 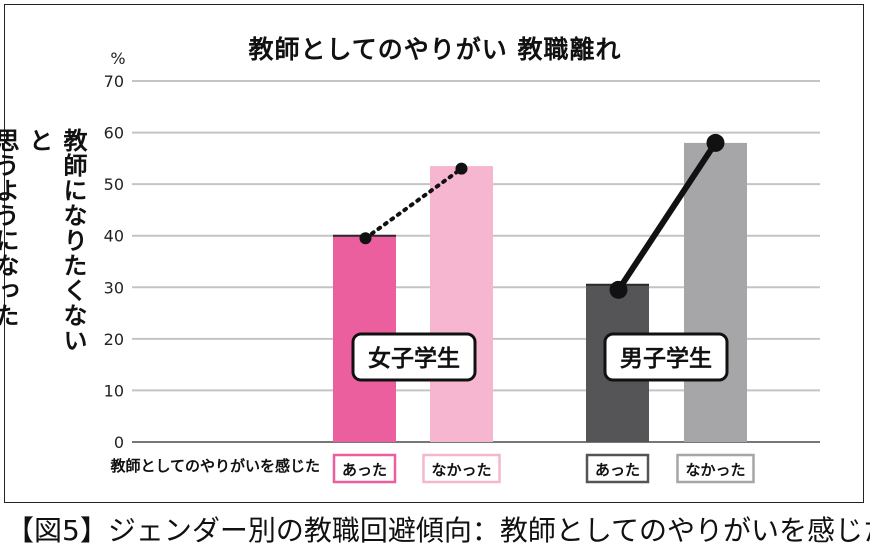 I want to click on x-category-labels: あった なかった あった なかった, so click(x=543, y=468).